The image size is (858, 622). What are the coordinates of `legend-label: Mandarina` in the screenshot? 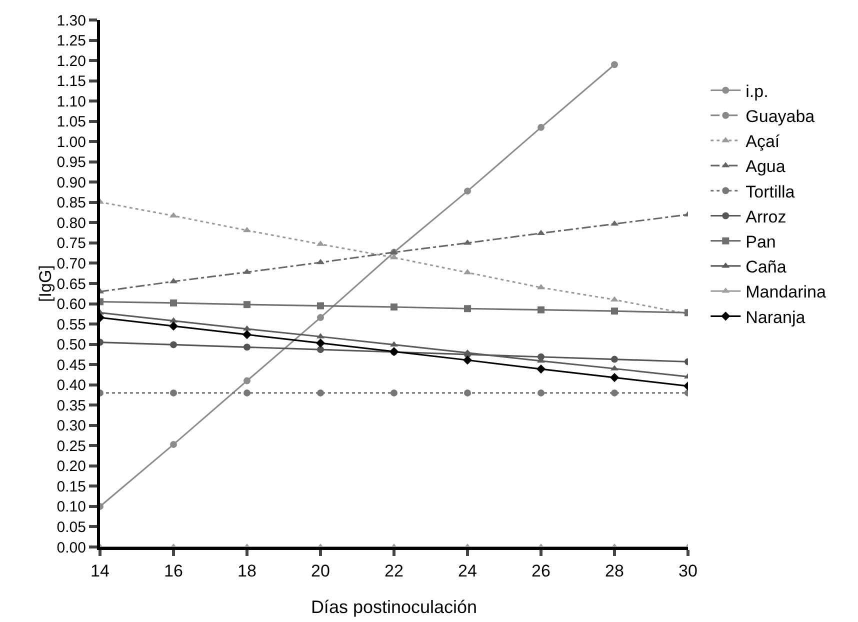 It's located at (786, 292).